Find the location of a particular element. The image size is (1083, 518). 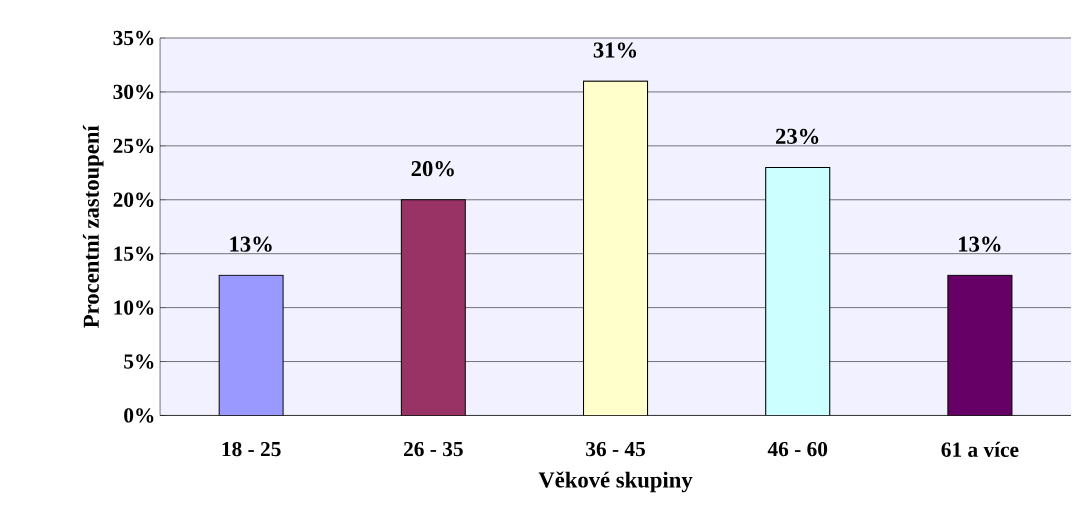

x-tick-label: 36 - 45 is located at coordinates (615, 449).